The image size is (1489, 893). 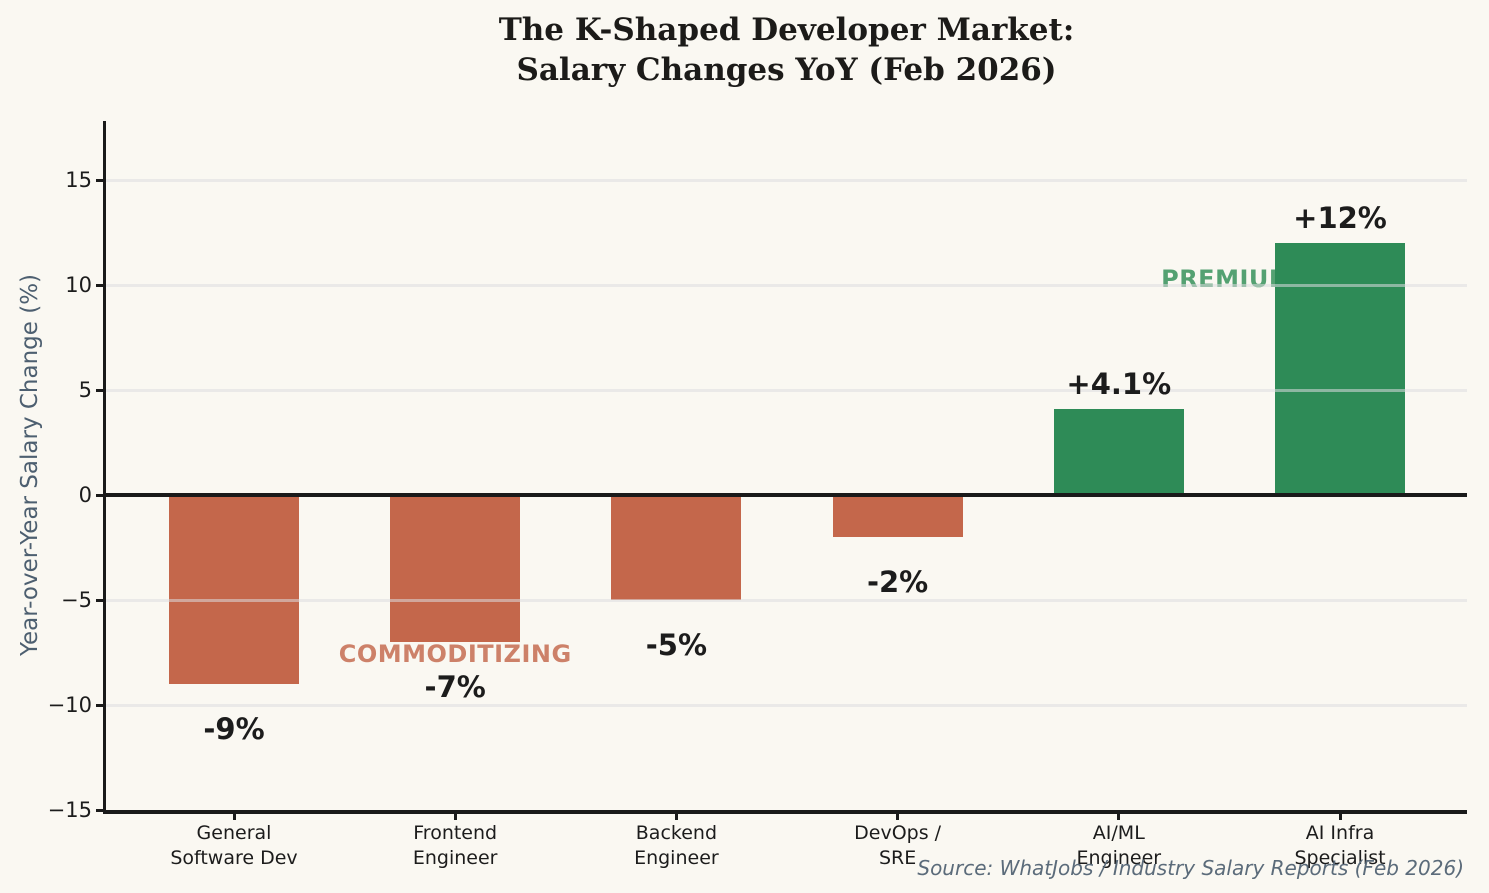 What do you see at coordinates (234, 589) in the screenshot?
I see `bar-general-software-dev` at bounding box center [234, 589].